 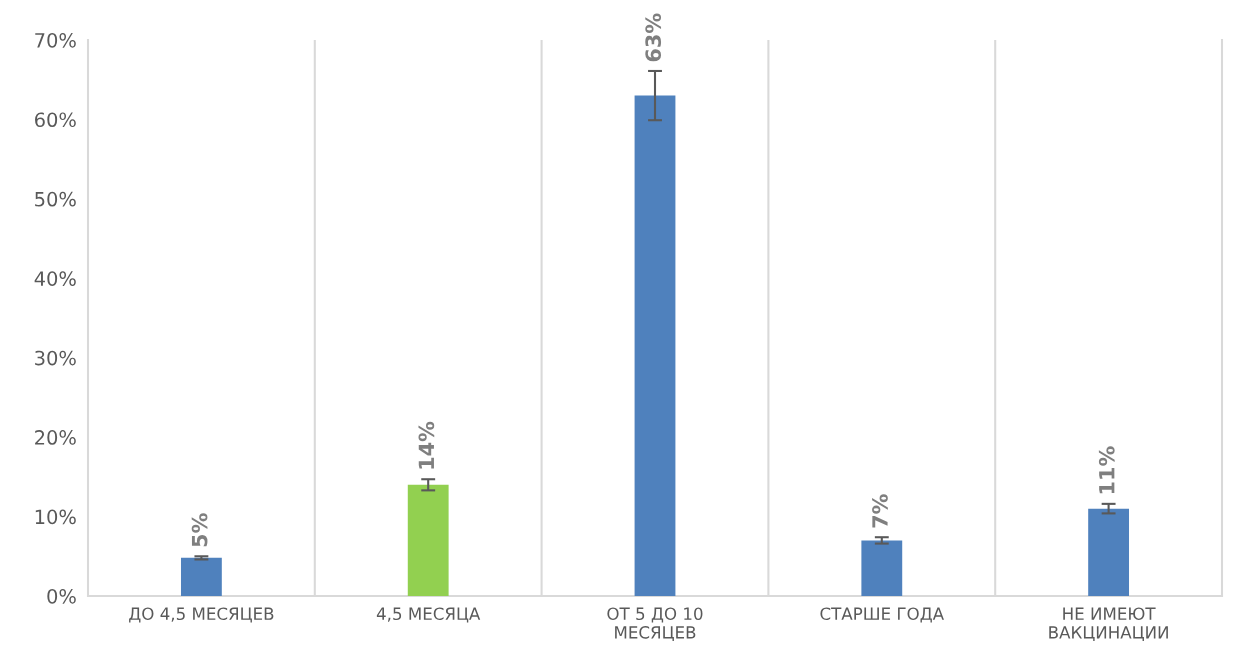 What do you see at coordinates (1108, 624) in the screenshot?
I see `x-tick-label: НЕ ИМЕЮТ ВАКЦИНАЦИИ` at bounding box center [1108, 624].